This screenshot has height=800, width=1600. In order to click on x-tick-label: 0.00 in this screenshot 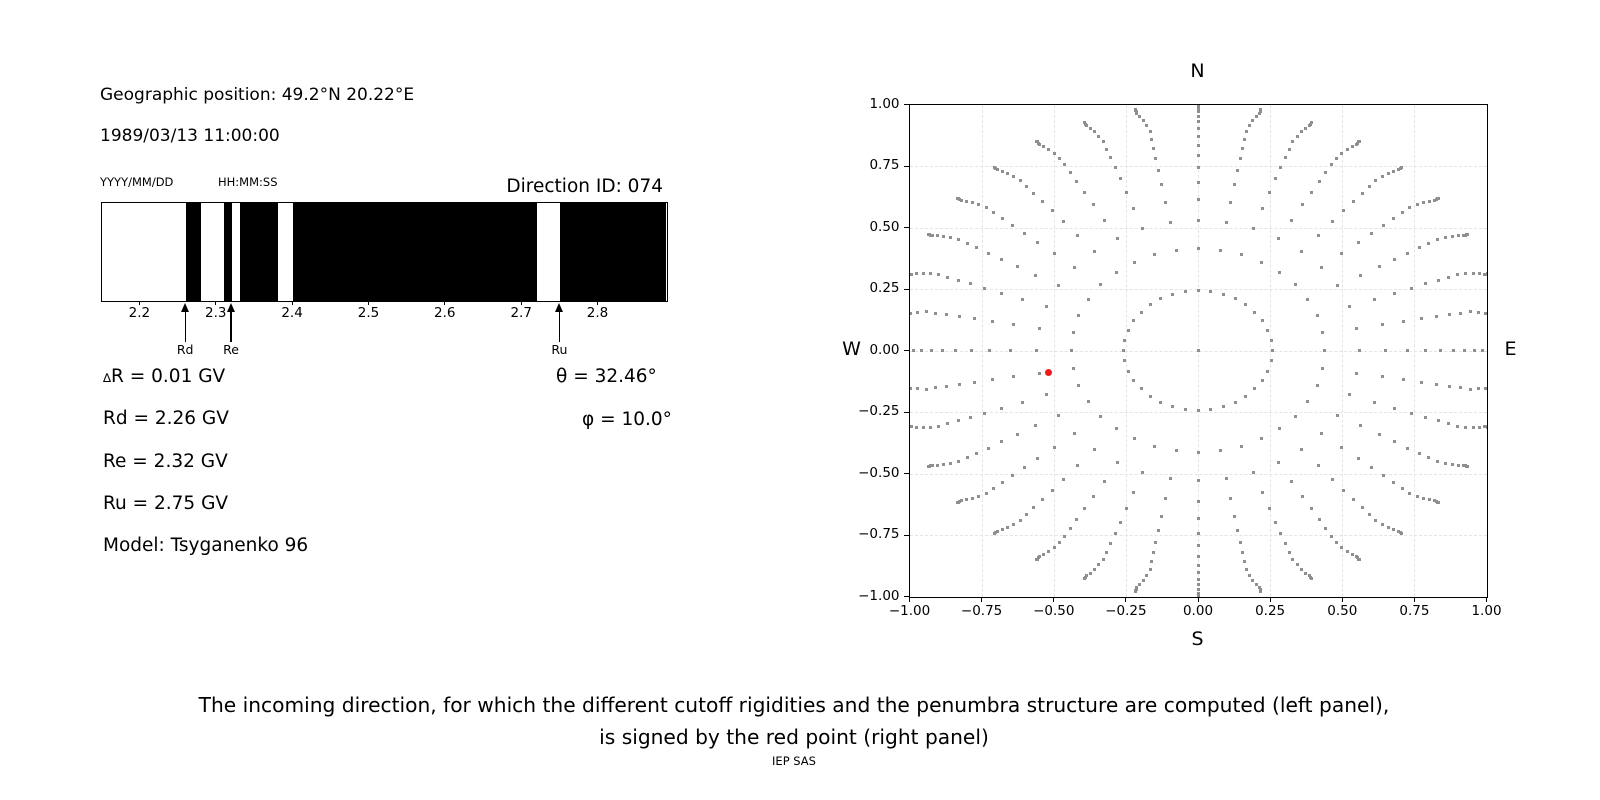, I will do `click(1198, 610)`.